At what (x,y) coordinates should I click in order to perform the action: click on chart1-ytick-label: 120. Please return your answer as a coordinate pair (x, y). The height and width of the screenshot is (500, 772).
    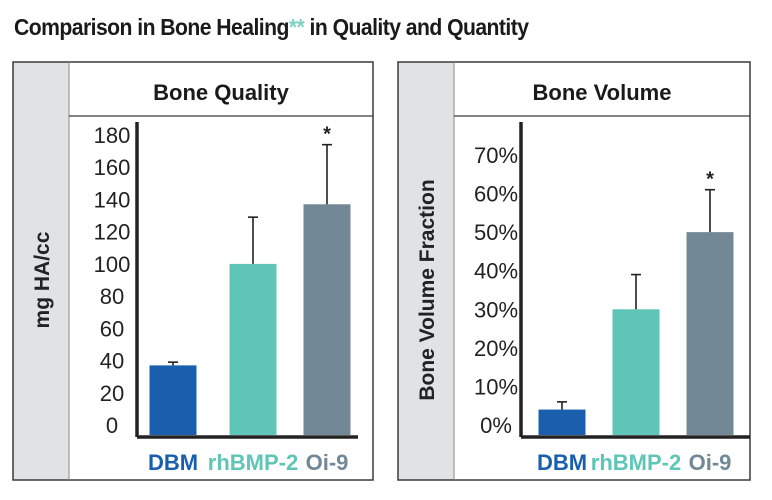
    Looking at the image, I should click on (112, 232).